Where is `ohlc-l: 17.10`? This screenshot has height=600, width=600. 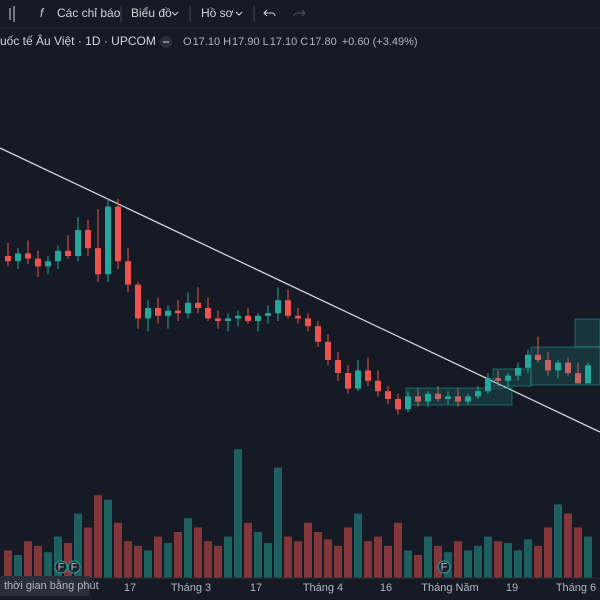 ohlc-l: 17.10 is located at coordinates (284, 42).